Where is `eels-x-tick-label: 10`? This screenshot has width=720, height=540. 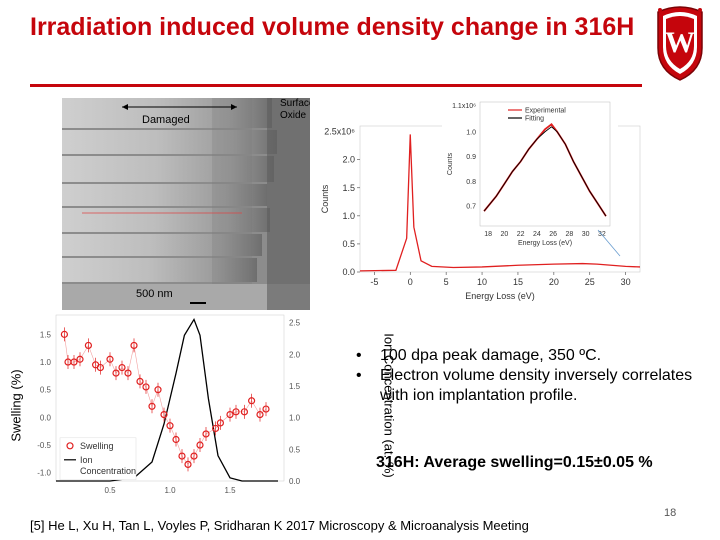
eels-x-tick-label: 10 is located at coordinates (482, 282).